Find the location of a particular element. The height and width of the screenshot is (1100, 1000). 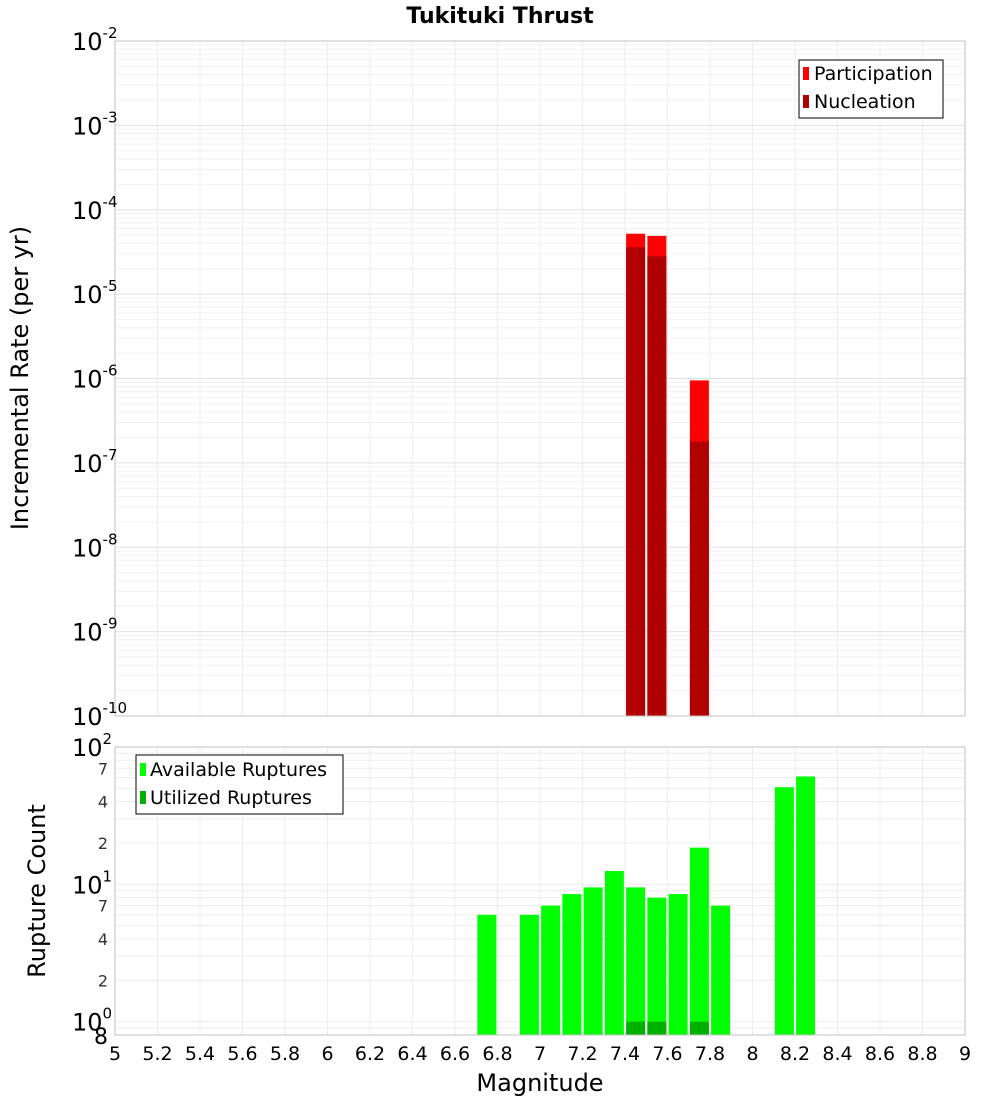

rate-y-tick-label: 10⁻³ is located at coordinates (95, 124).